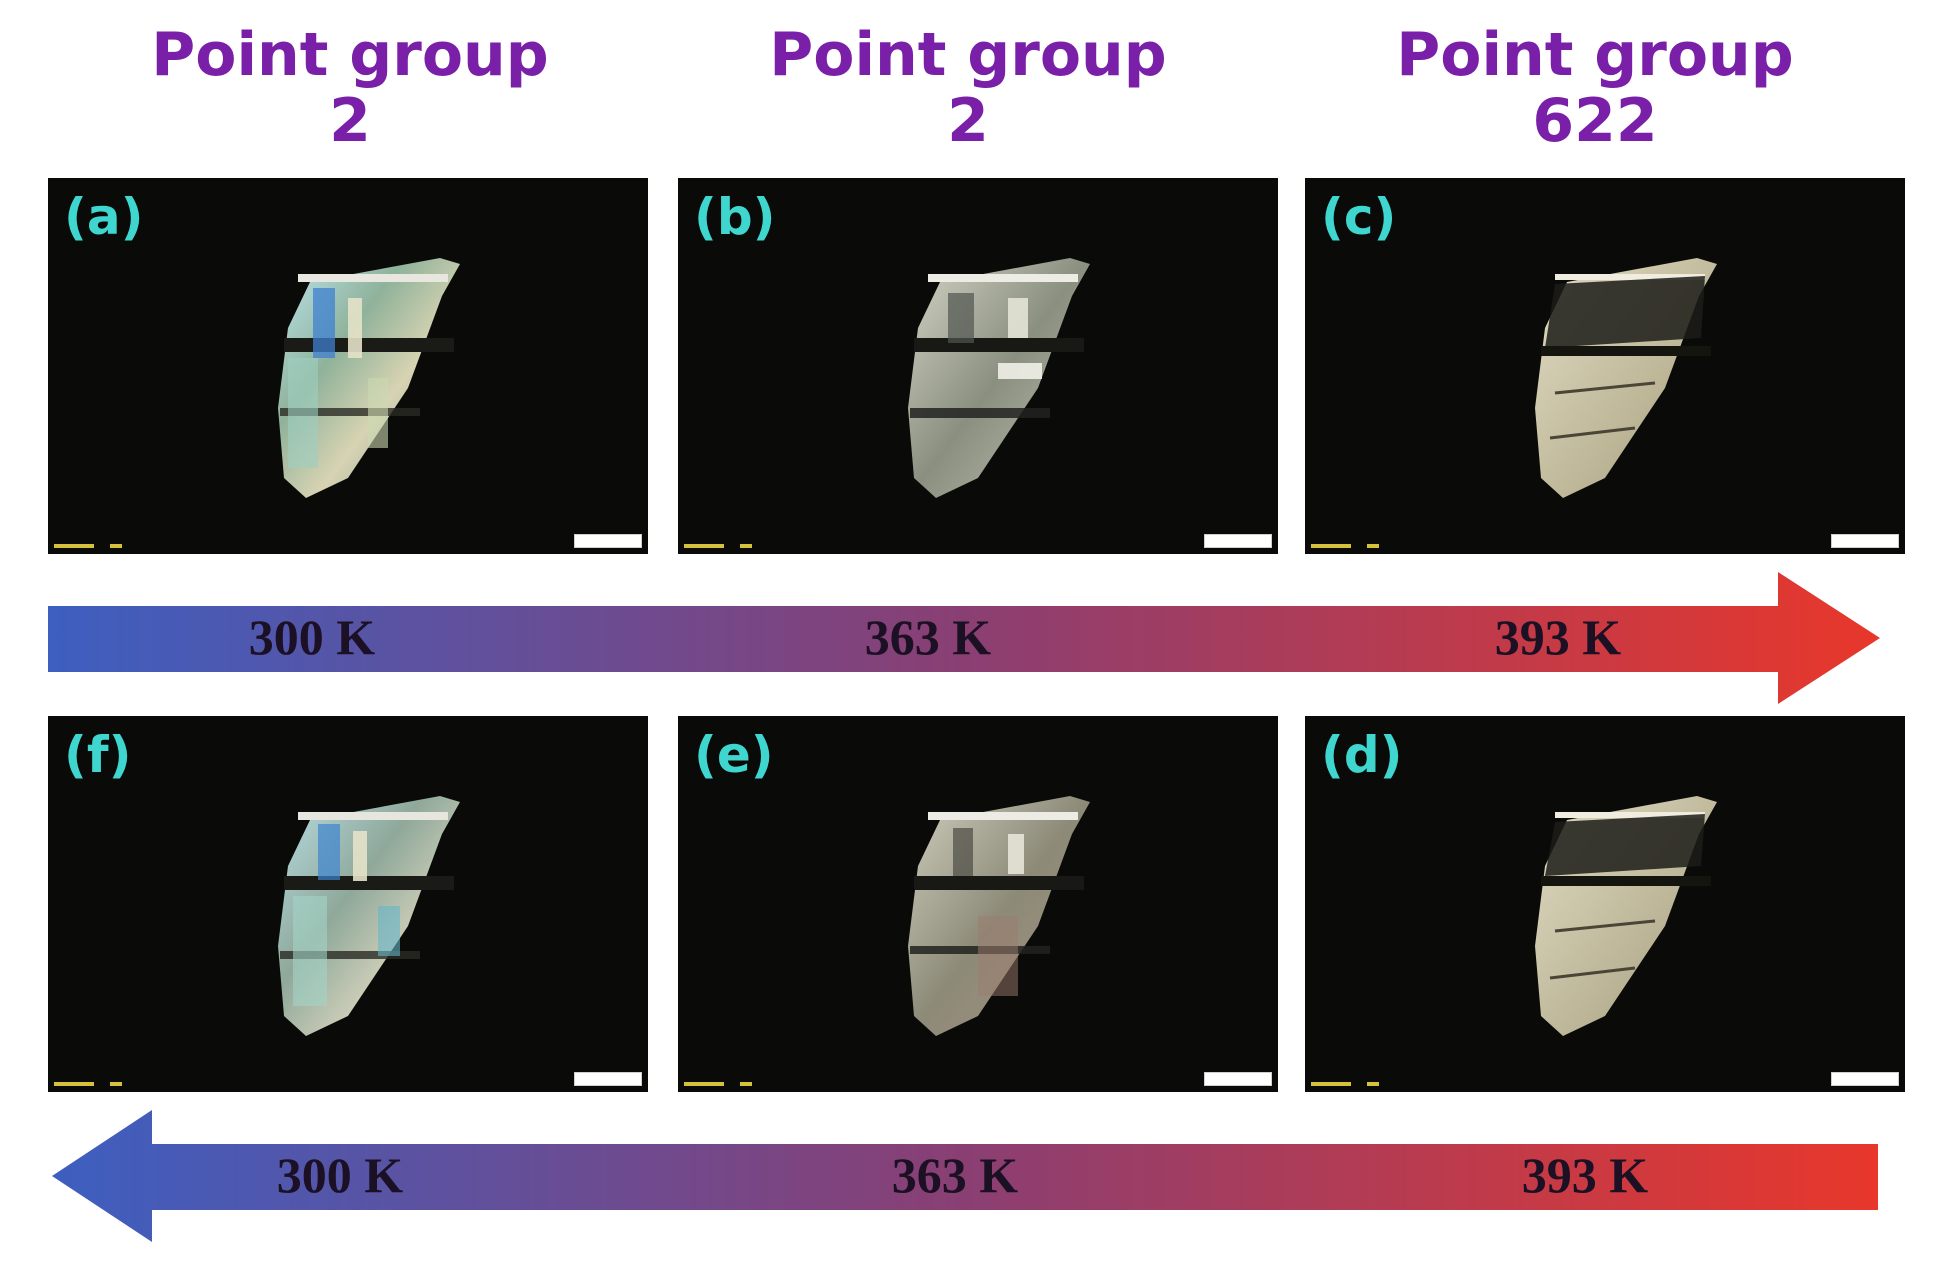  I want to click on cooling-temp-393: 393 K, so click(1585, 1175).